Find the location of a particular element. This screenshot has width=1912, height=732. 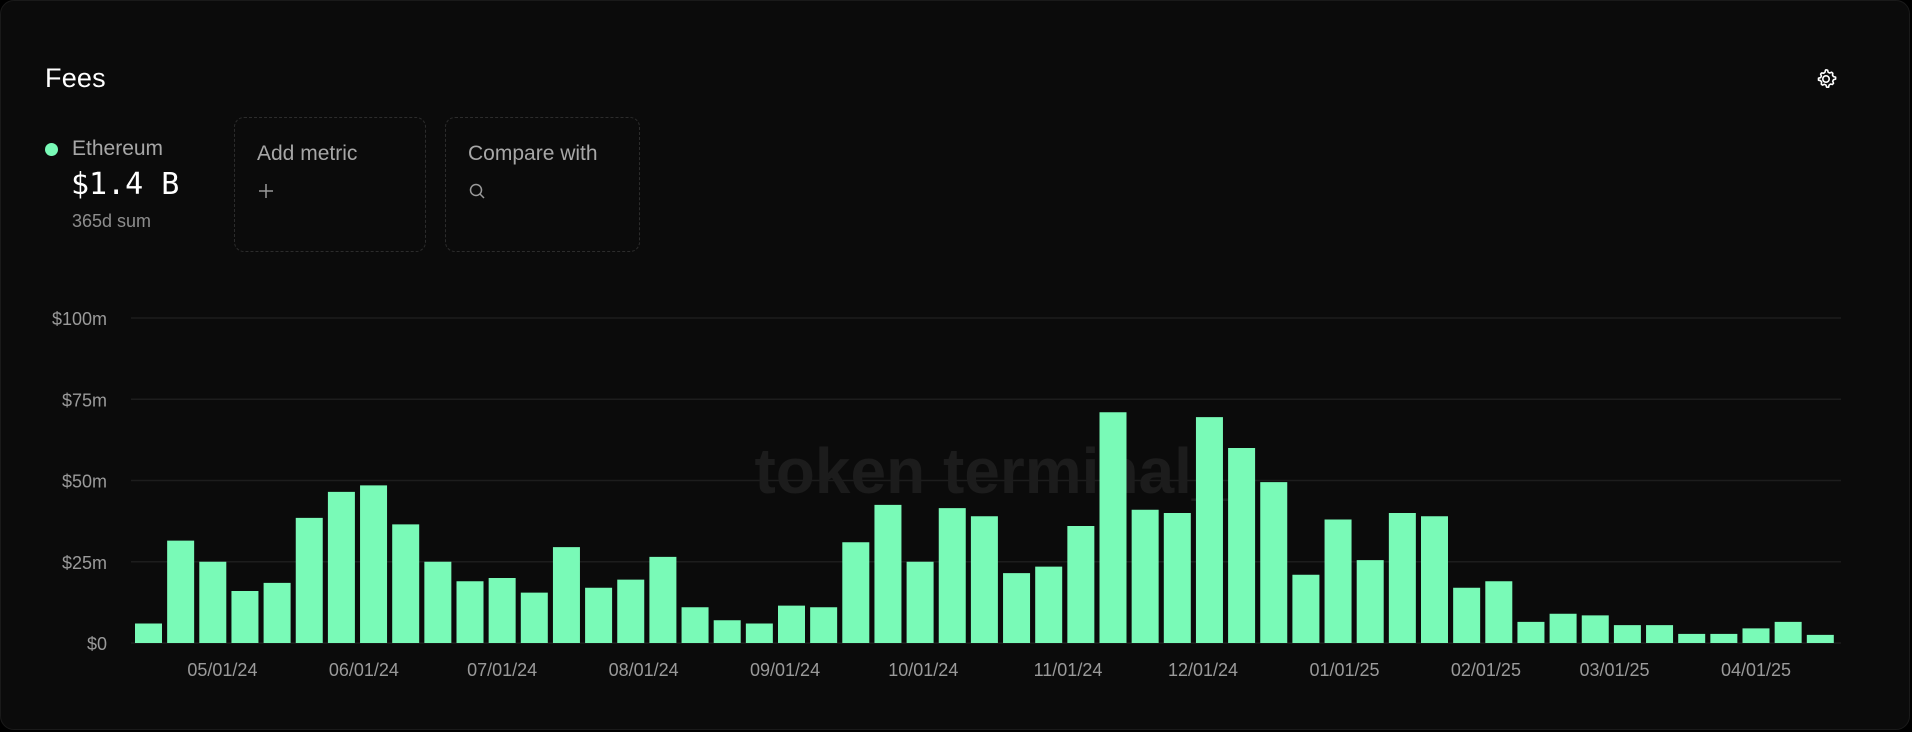

x-tick-label: 05/01/24 is located at coordinates (222, 670).